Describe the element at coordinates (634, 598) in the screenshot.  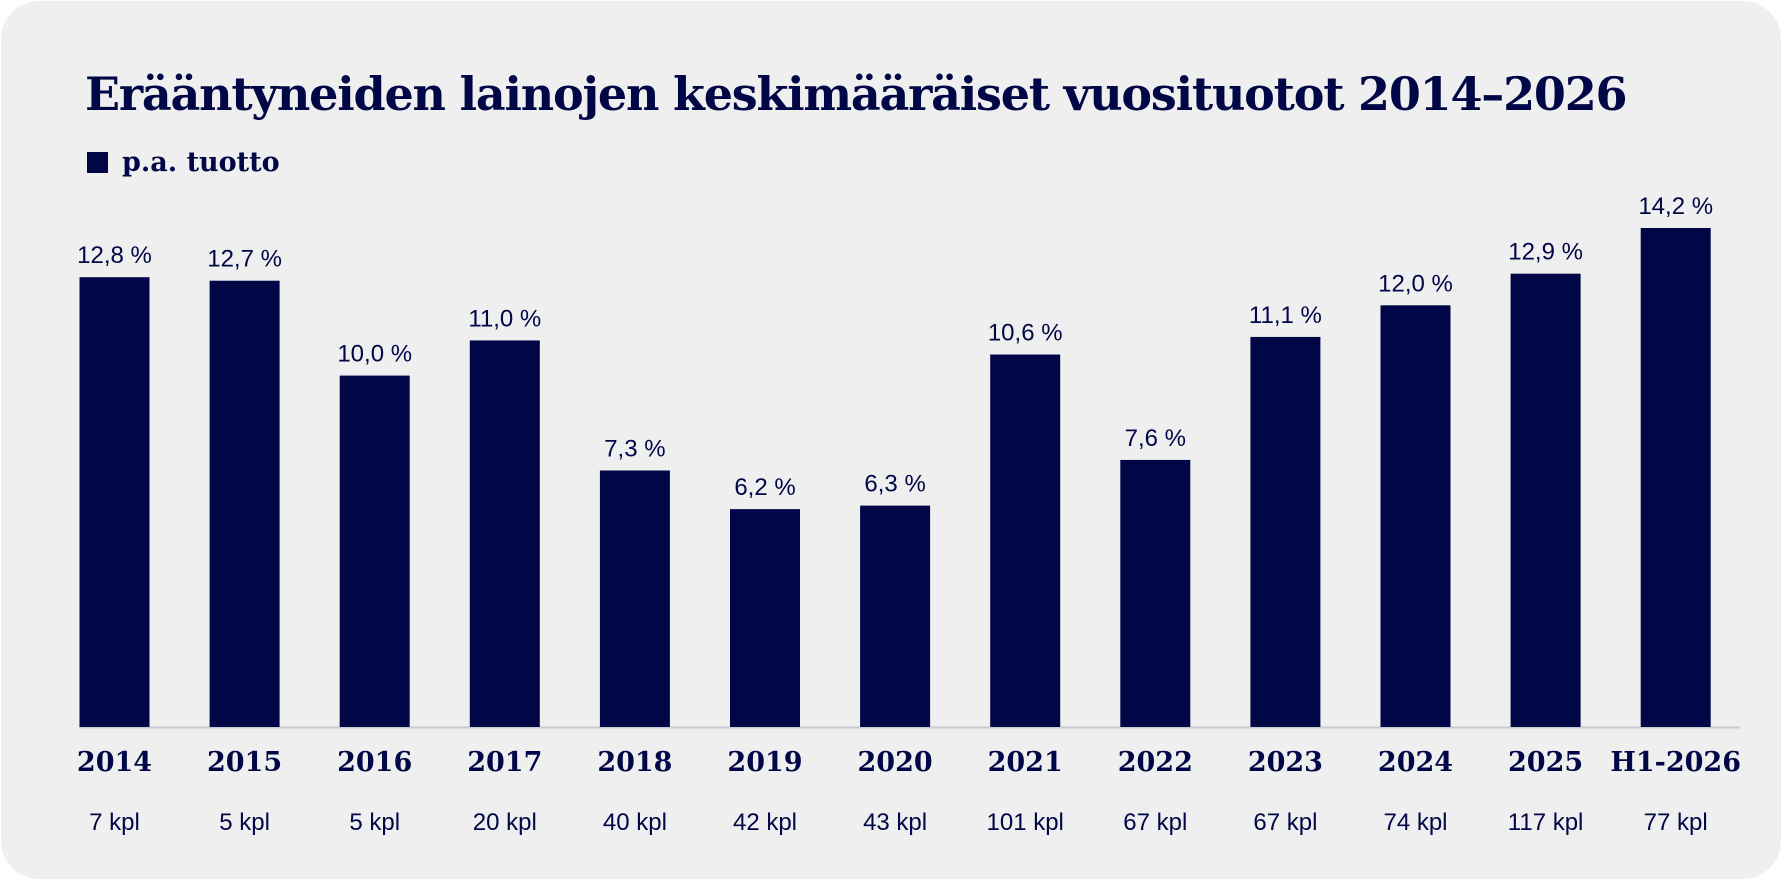
I see `bar-2018` at that location.